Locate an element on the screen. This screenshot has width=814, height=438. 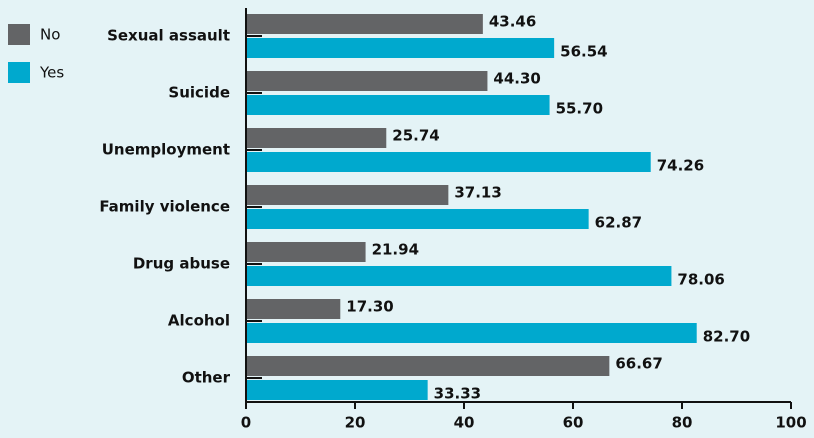
value-label: 66.67 is located at coordinates (638, 364).